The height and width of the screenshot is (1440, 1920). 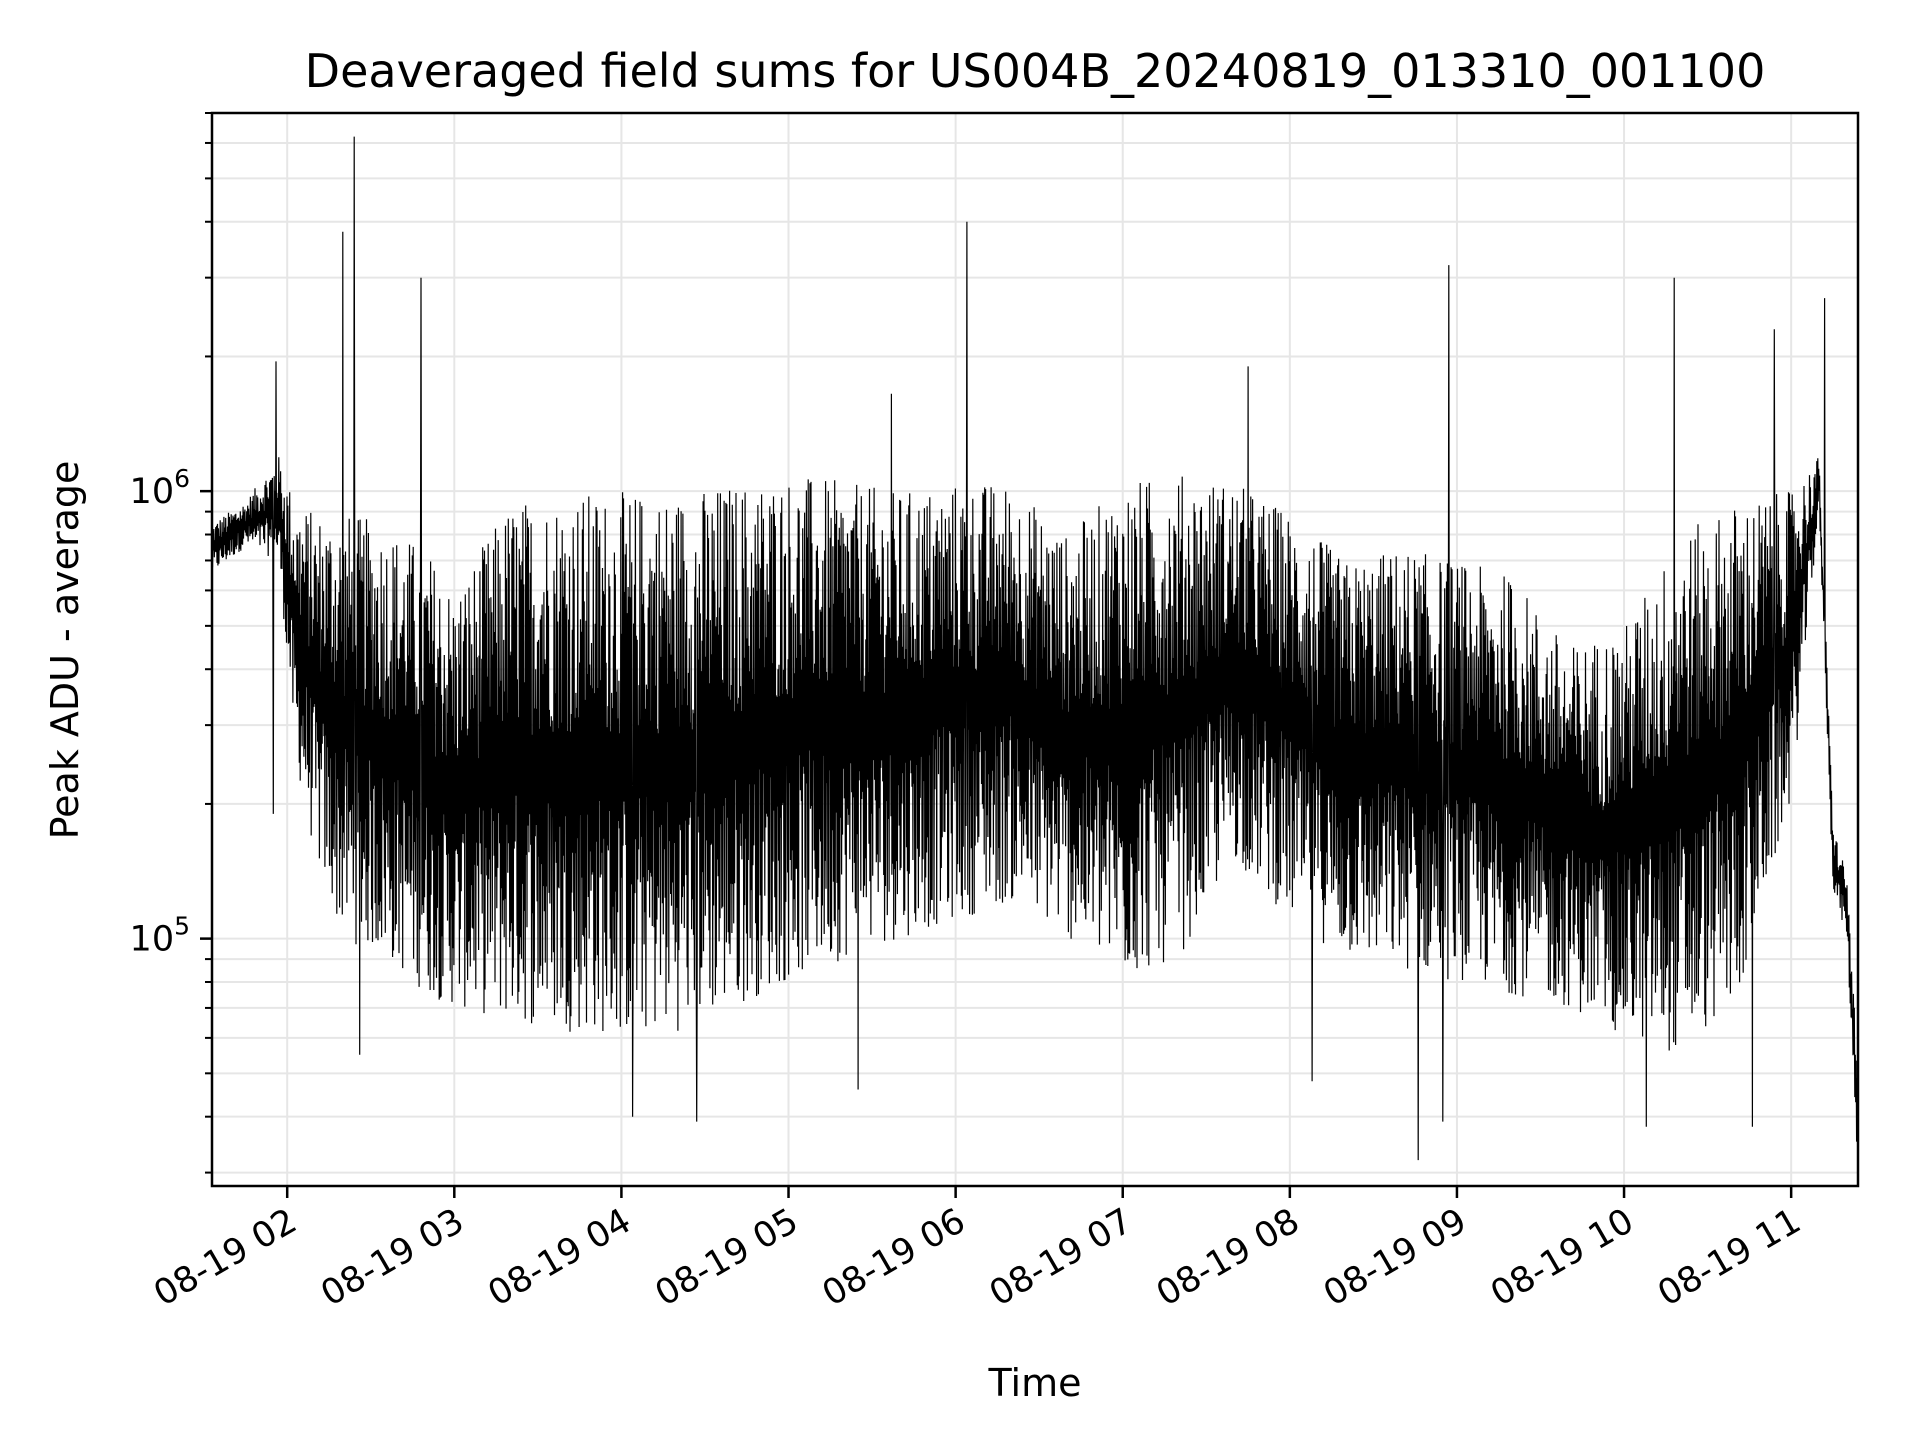 What do you see at coordinates (160, 488) in the screenshot?
I see `y-tick-label-1: 10⁶` at bounding box center [160, 488].